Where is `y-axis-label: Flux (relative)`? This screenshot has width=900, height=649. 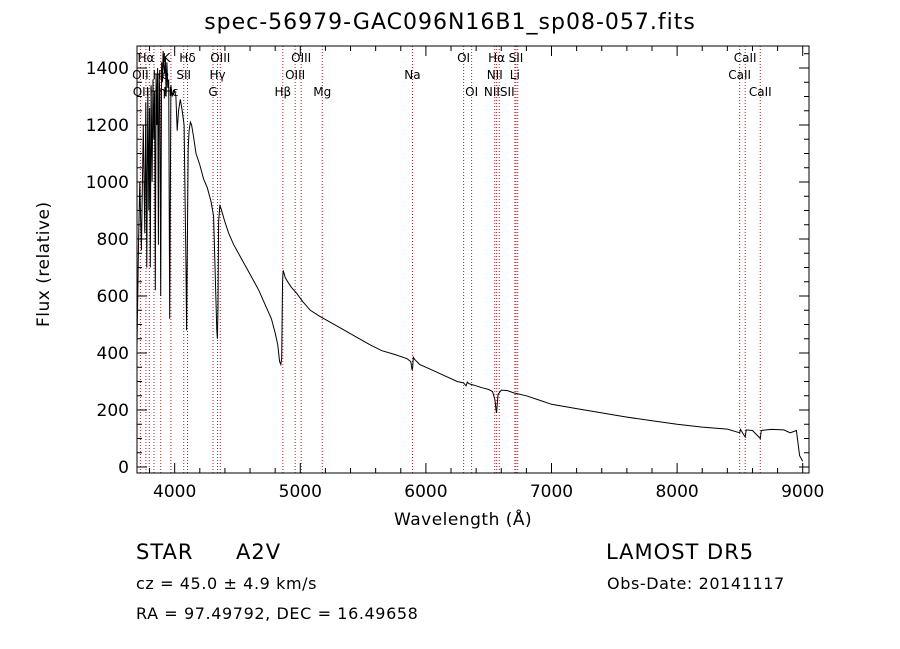 y-axis-label: Flux (relative) is located at coordinates (44, 264).